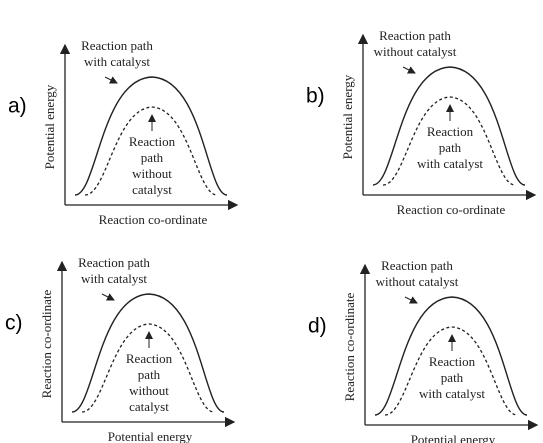 The width and height of the screenshot is (543, 443). I want to click on panel-letter: b), so click(315, 96).